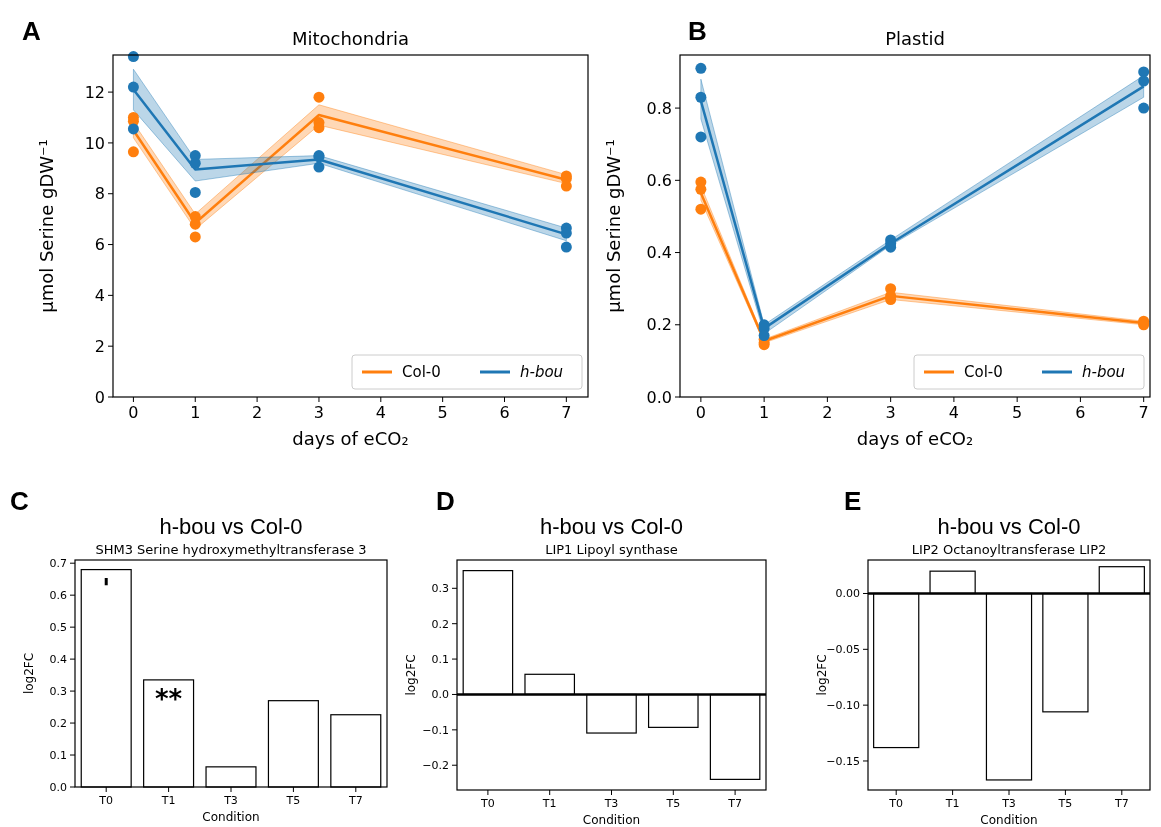 Image resolution: width=1161 pixels, height=827 pixels. What do you see at coordinates (99, 397) in the screenshot?
I see `y-tick-label: 0` at bounding box center [99, 397].